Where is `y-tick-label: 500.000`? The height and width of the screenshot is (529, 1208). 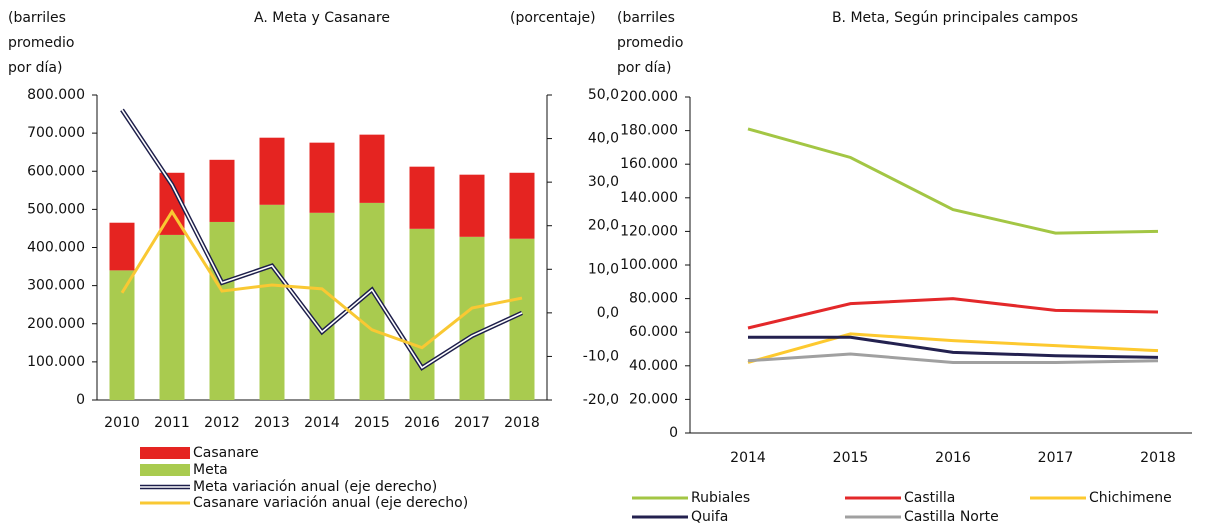
y-tick-label: 500.000 is located at coordinates (56, 209).